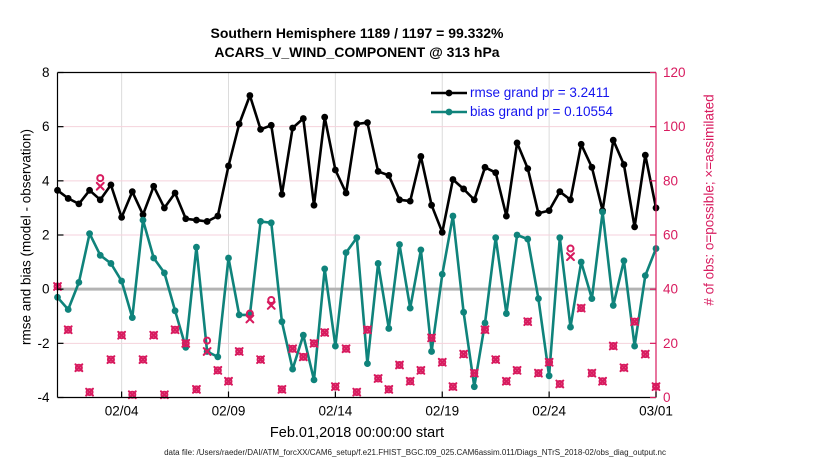  I want to click on x-tick-label: 02/24, so click(549, 411).